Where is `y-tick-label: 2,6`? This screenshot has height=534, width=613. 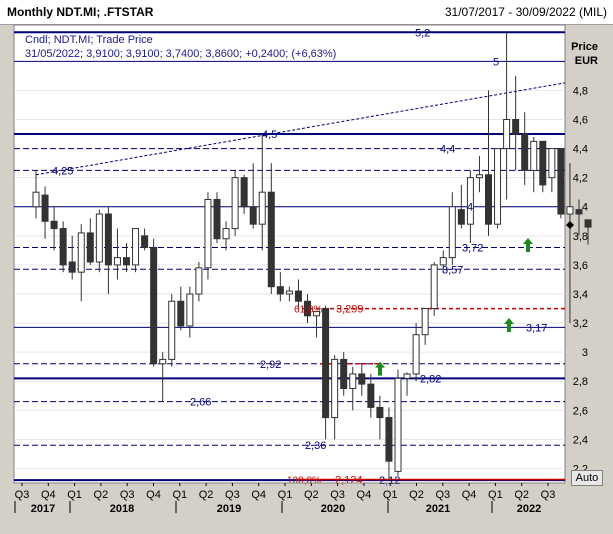
y-tick-label: 2,6 is located at coordinates (580, 411).